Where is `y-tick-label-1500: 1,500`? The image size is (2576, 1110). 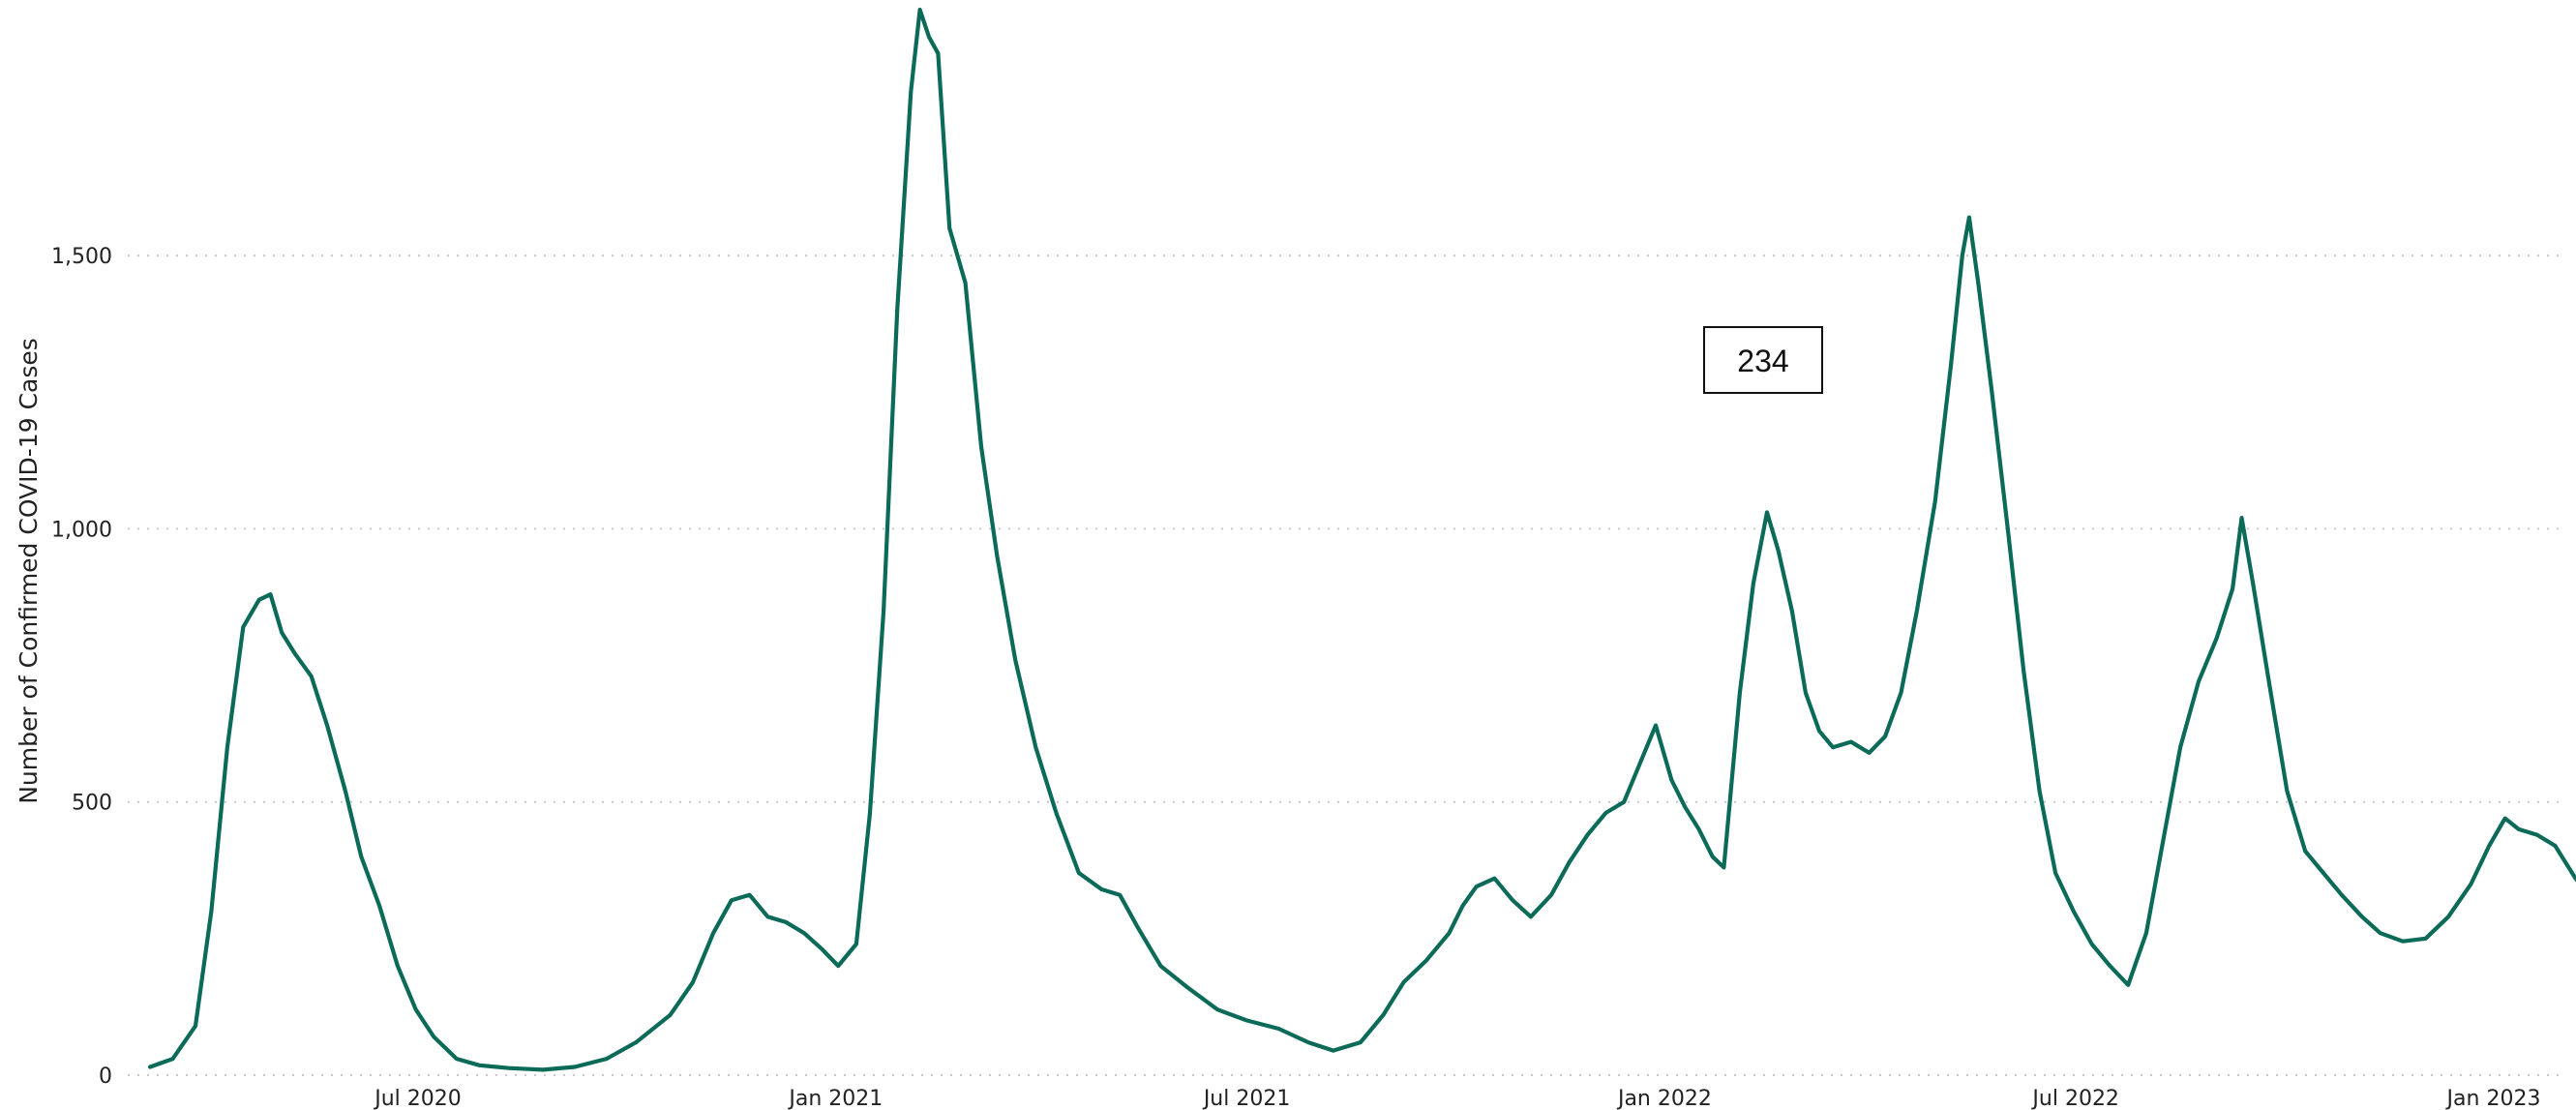 y-tick-label-1500: 1,500 is located at coordinates (81, 257).